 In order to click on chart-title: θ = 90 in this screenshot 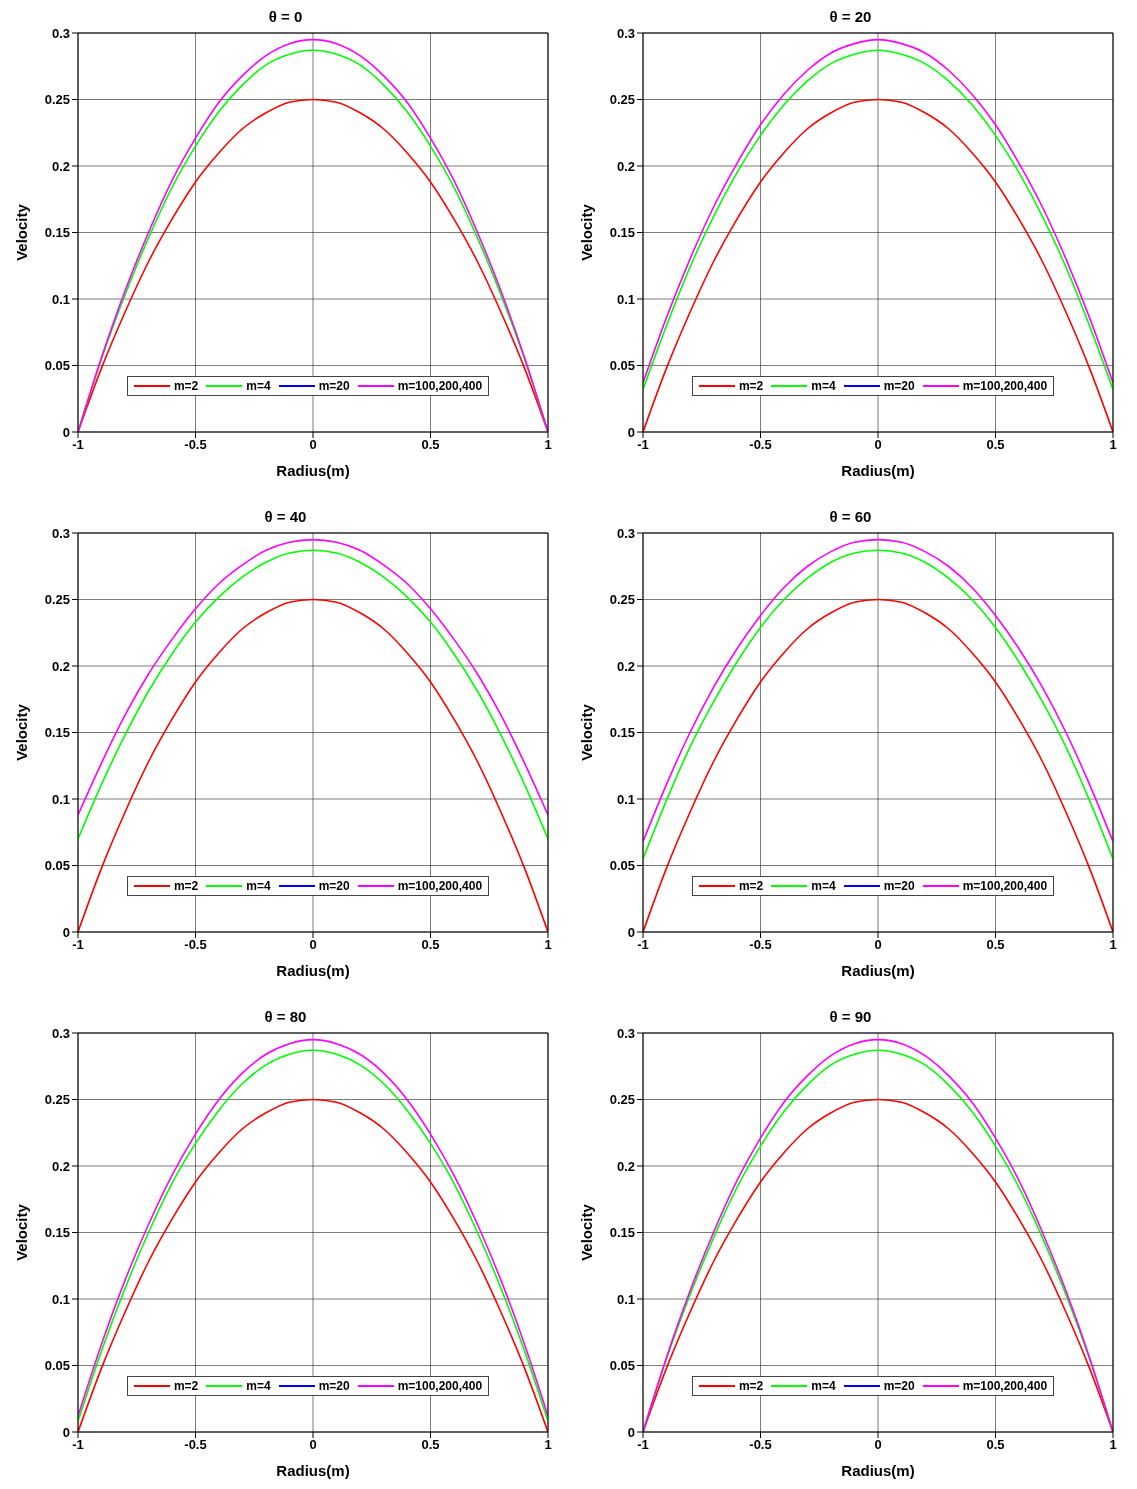, I will do `click(850, 1017)`.